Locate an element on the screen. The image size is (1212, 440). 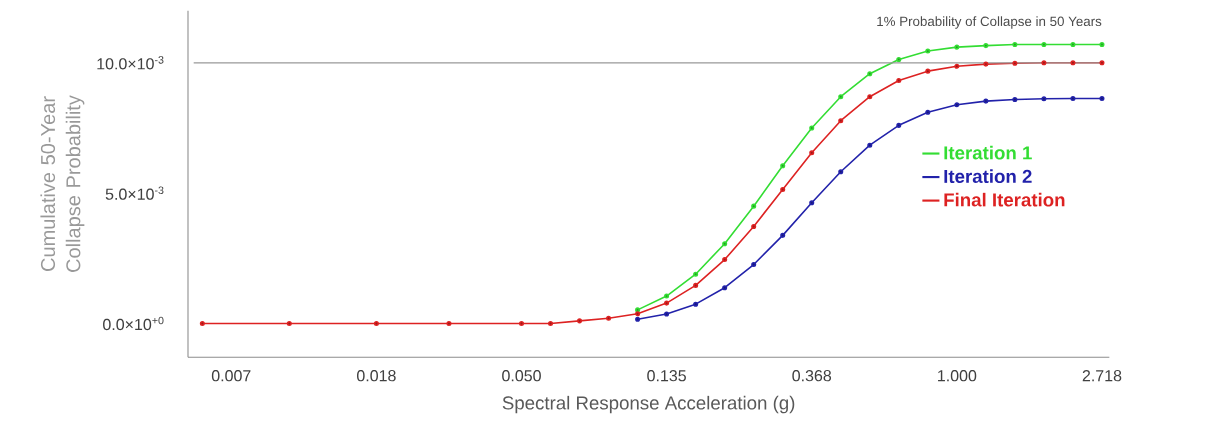
x-tick-label: 0.135 is located at coordinates (666, 376).